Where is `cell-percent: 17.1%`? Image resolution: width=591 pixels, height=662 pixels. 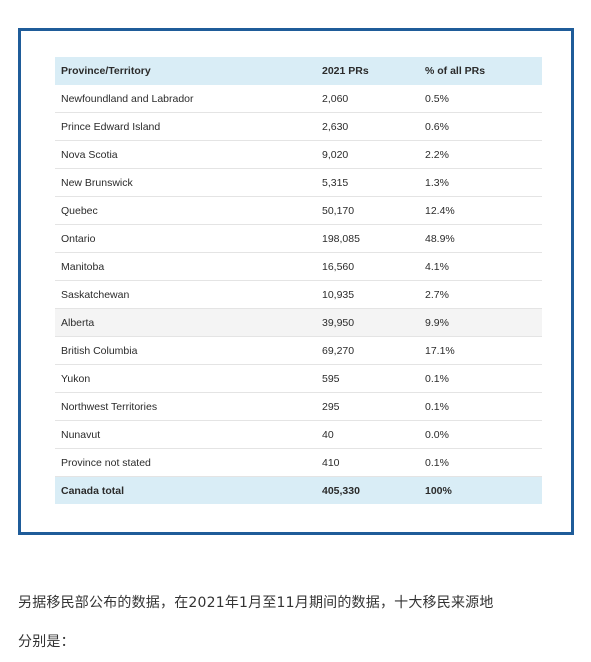 cell-percent: 17.1% is located at coordinates (480, 350).